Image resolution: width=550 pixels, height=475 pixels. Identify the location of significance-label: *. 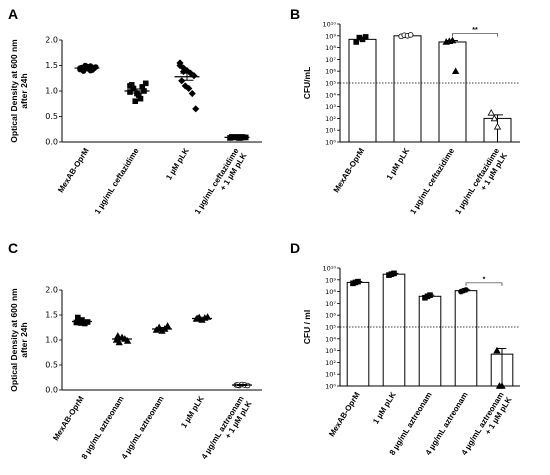
(484, 279).